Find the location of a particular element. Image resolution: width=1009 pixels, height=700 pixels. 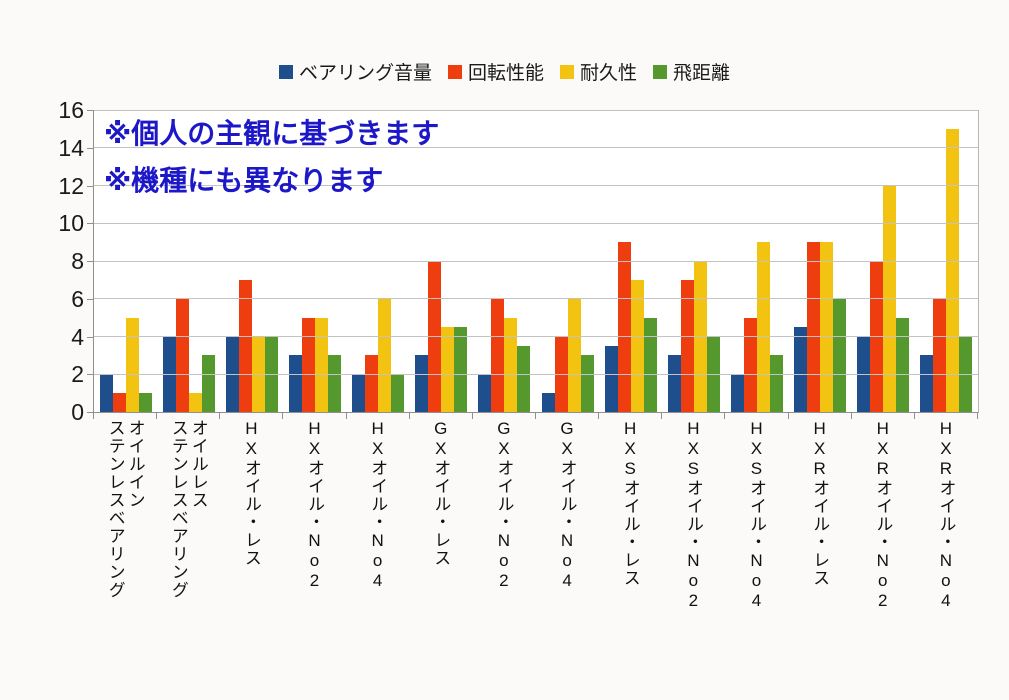

annotation-line-1: ※個人の主観に基づきます is located at coordinates (272, 133).